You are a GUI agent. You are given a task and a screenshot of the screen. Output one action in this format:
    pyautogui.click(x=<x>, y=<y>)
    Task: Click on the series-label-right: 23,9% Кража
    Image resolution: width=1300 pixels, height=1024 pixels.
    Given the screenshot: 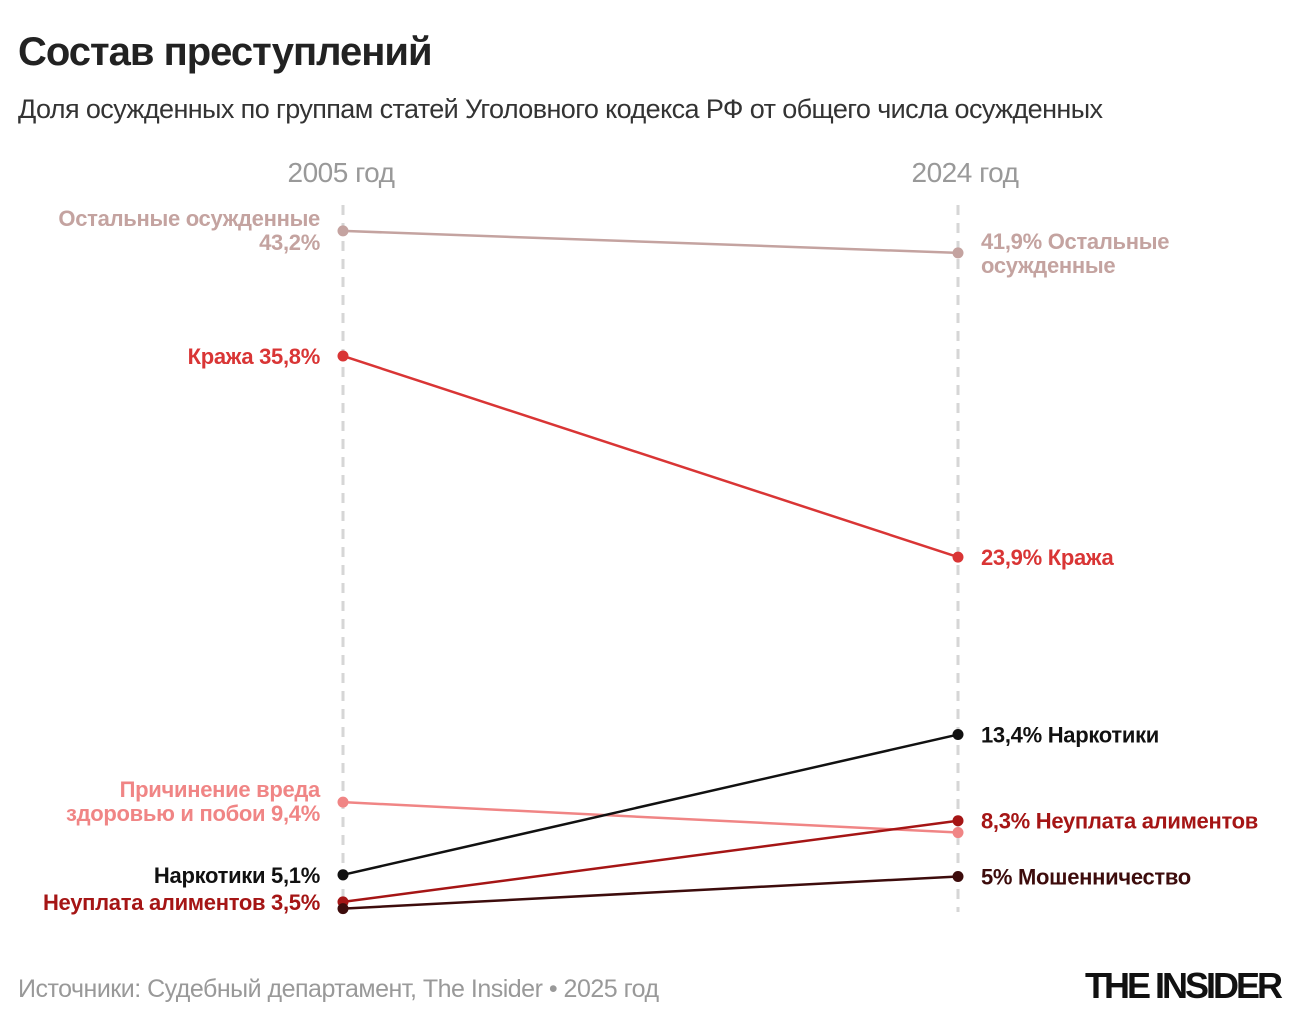 What is the action you would take?
    pyautogui.click(x=1047, y=557)
    